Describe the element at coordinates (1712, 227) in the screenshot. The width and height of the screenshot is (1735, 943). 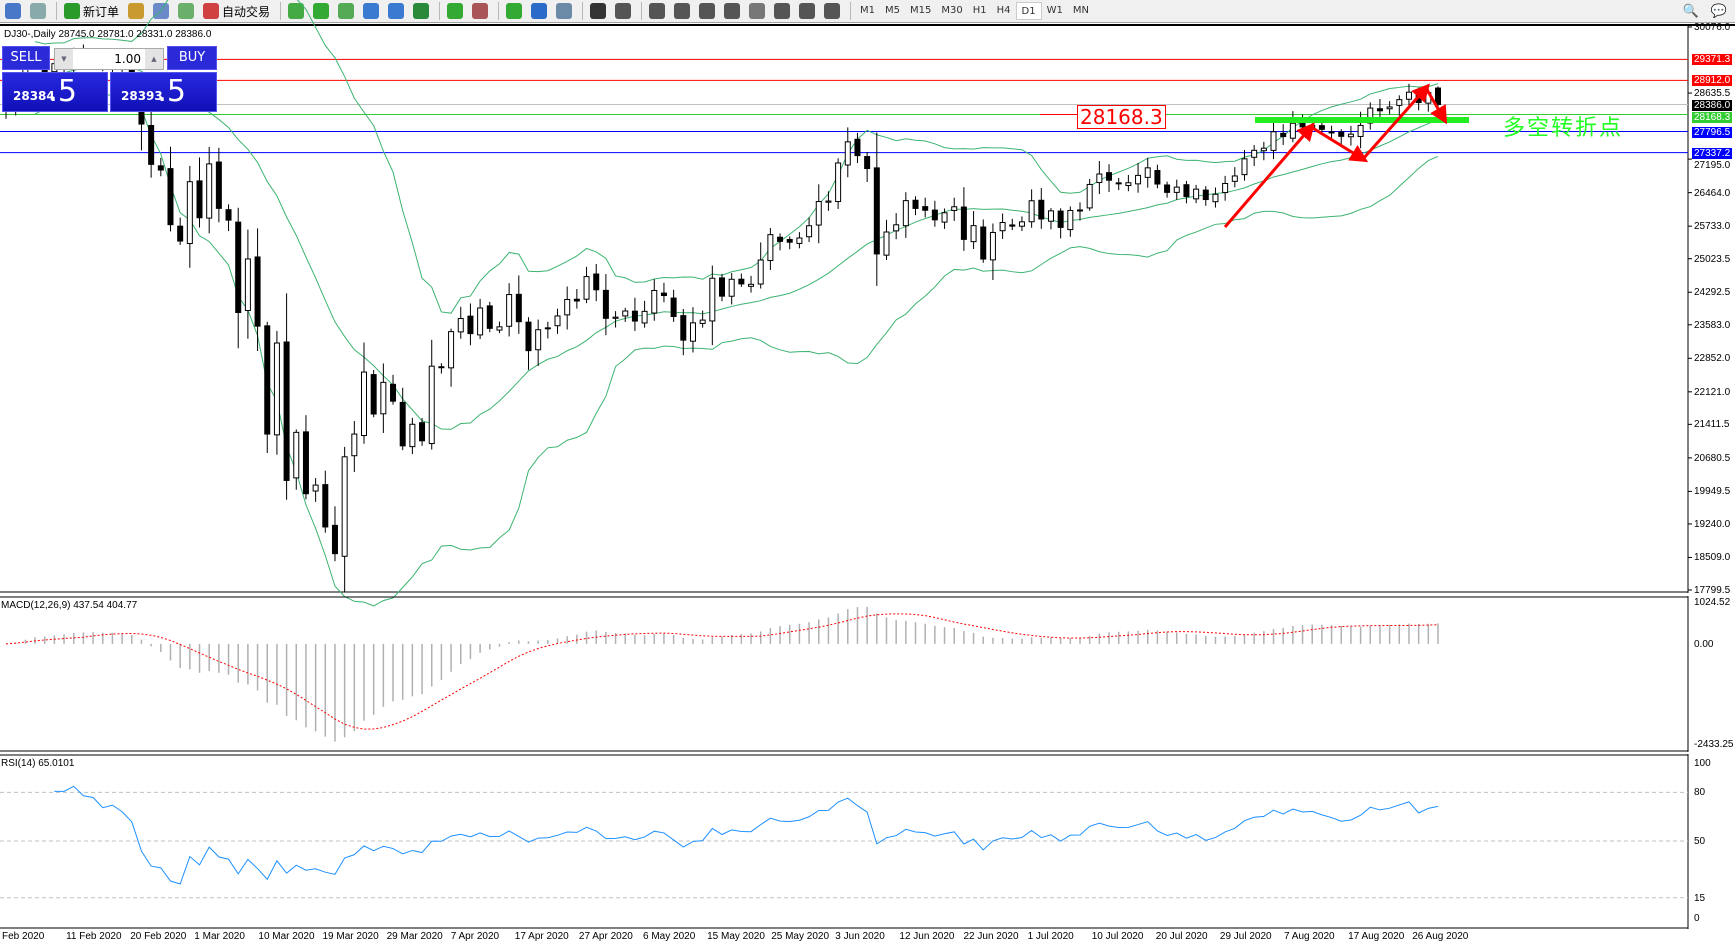
I see `price-axis-label: 25733.0` at that location.